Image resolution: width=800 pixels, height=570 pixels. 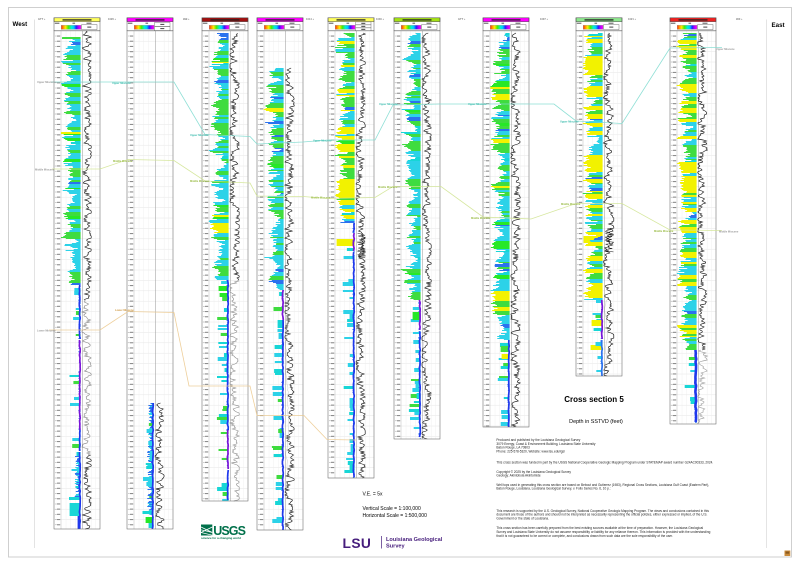 What do you see at coordinates (373, 495) in the screenshot?
I see `svg-text: V.E. = 5x` at bounding box center [373, 495].